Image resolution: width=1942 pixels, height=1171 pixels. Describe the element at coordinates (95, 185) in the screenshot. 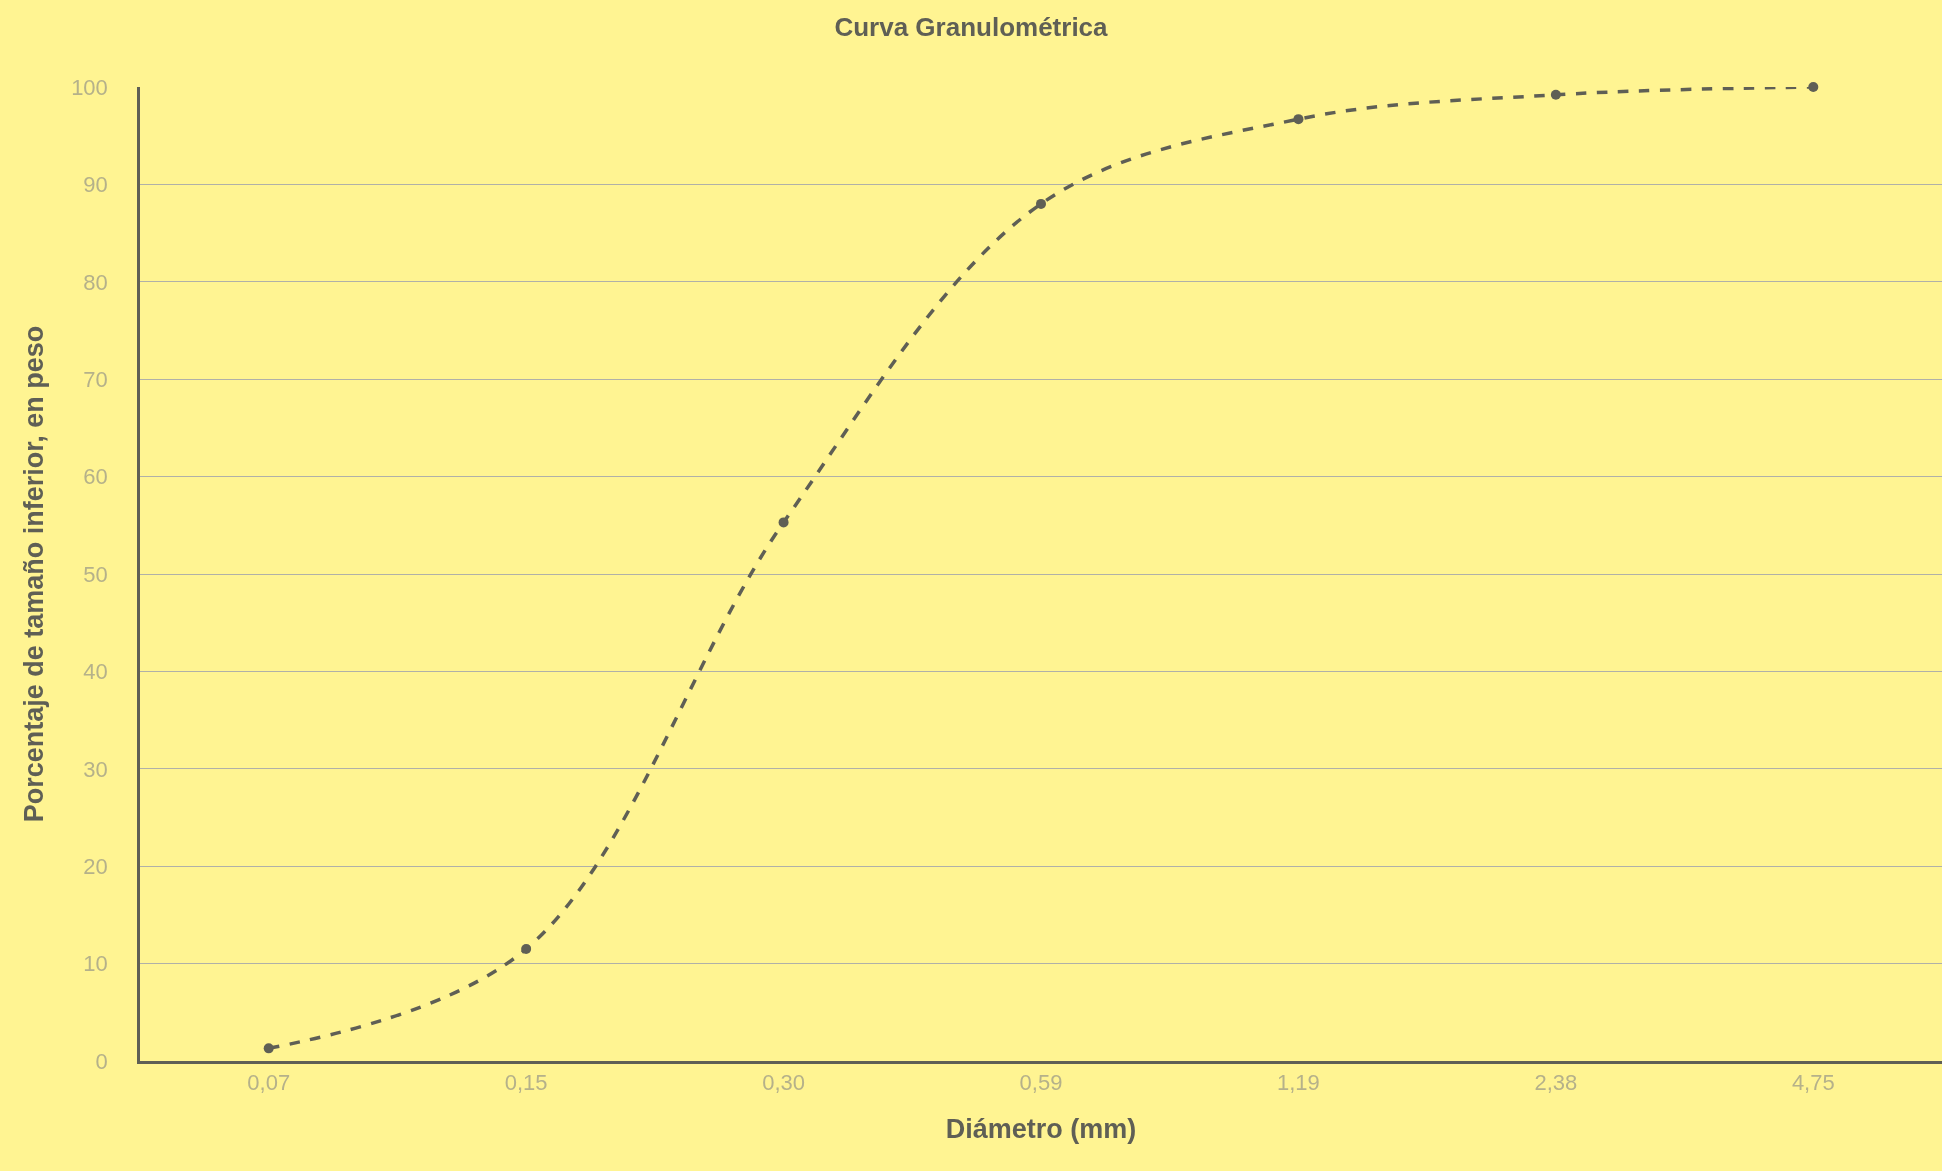

I see `y-tick-label: 90` at that location.